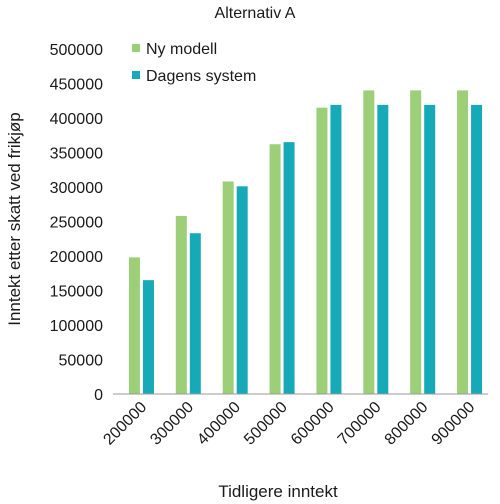 This screenshot has width=500, height=504. What do you see at coordinates (14, 219) in the screenshot?
I see `y-axis-title: Inntekt etter skatt ved frikjøp` at bounding box center [14, 219].